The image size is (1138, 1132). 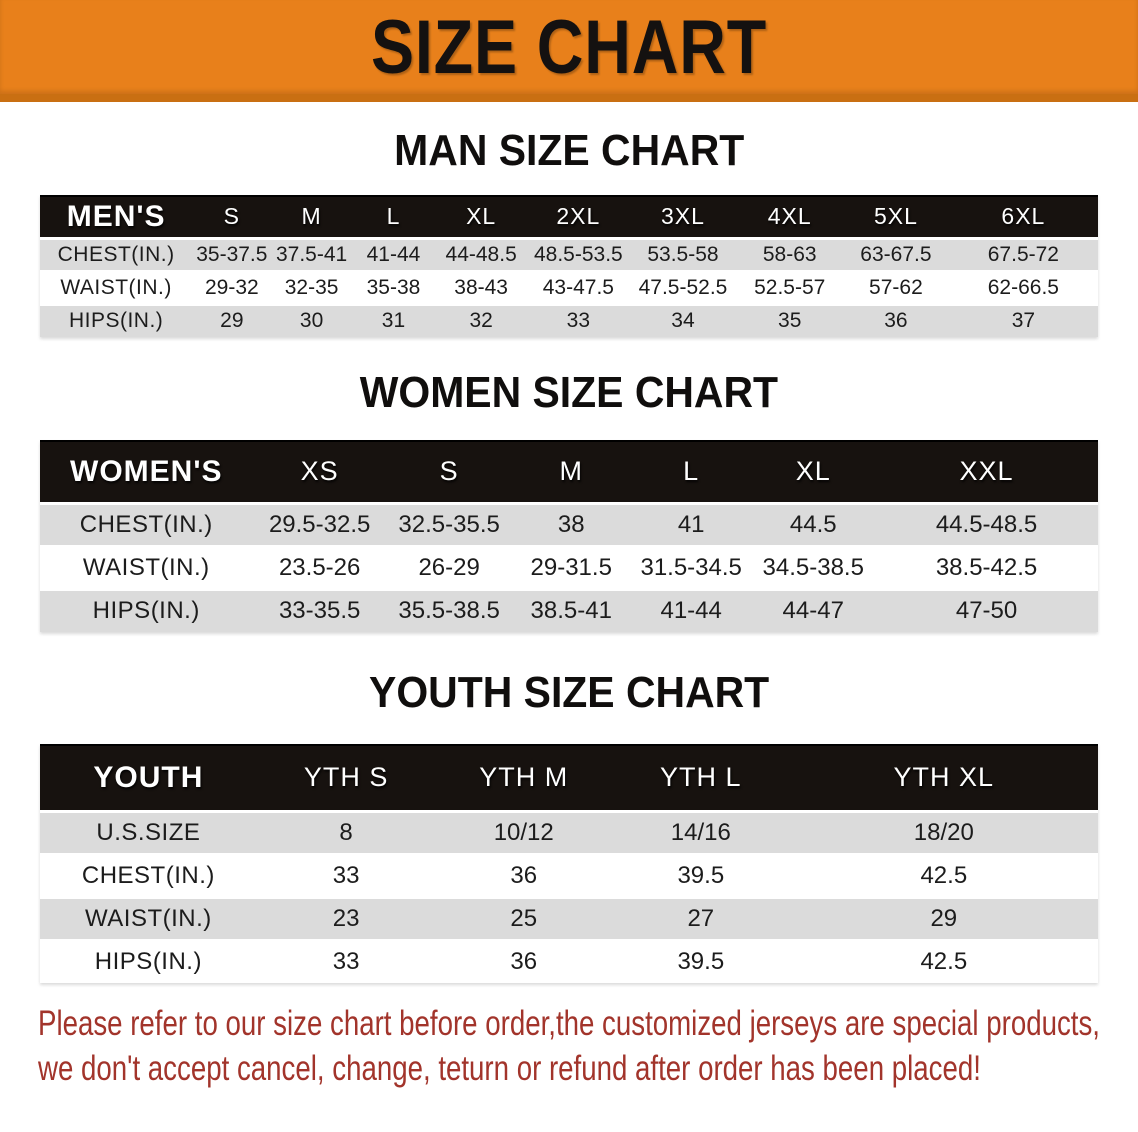 I want to click on size-column-header: 4XL, so click(x=790, y=217).